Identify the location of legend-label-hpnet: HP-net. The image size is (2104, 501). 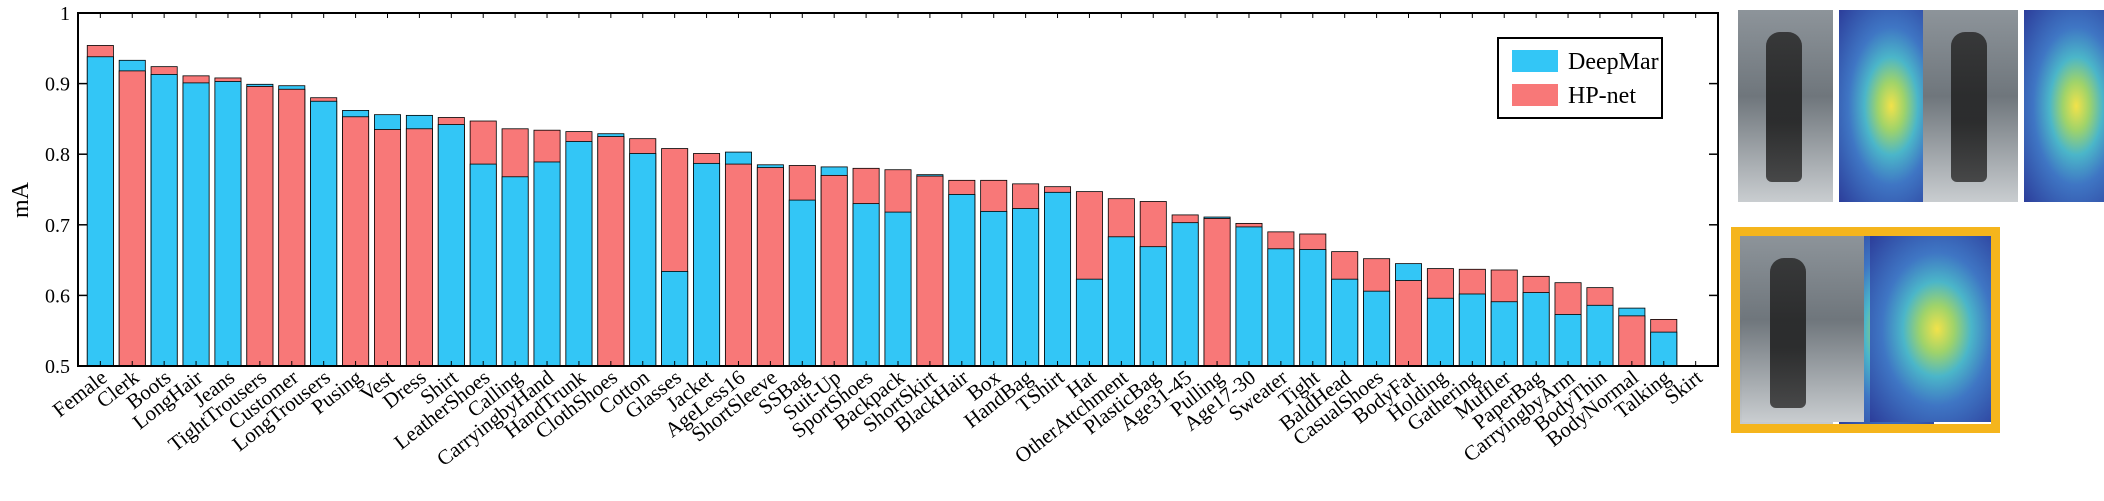
(1602, 96).